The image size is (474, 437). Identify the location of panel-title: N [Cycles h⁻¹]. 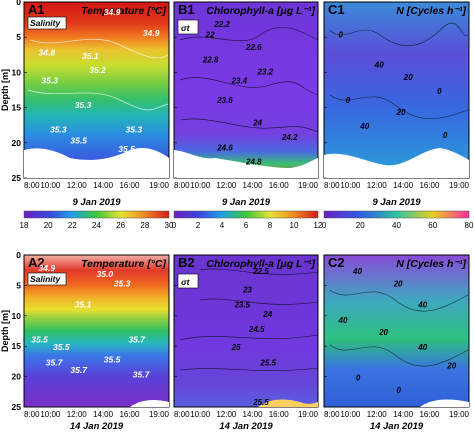
(431, 11).